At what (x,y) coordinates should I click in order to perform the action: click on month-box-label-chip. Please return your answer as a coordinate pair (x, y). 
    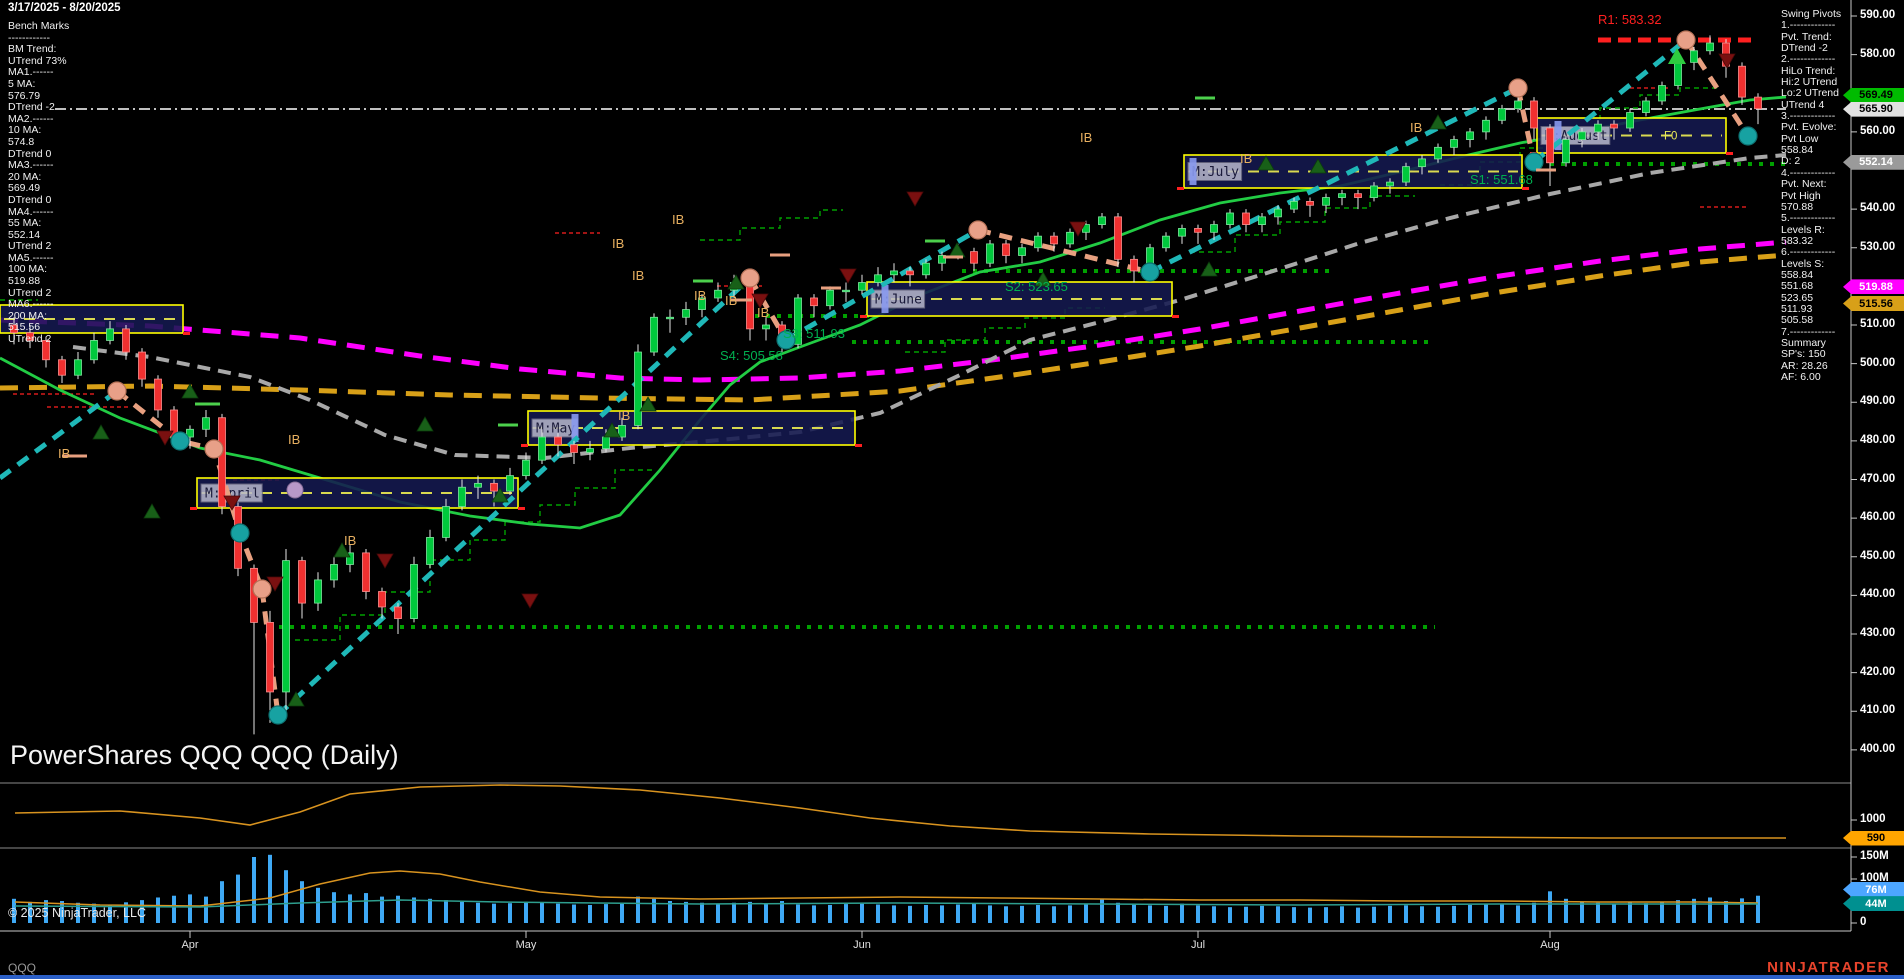
    Looking at the image, I should click on (1215, 171).